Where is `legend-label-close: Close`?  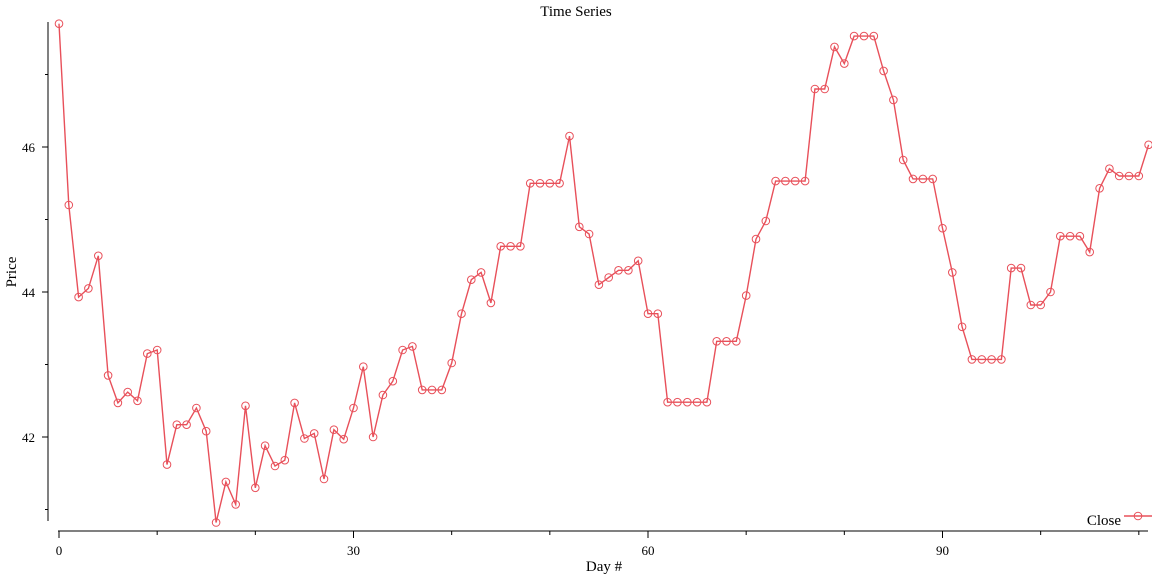 legend-label-close: Close is located at coordinates (1104, 521).